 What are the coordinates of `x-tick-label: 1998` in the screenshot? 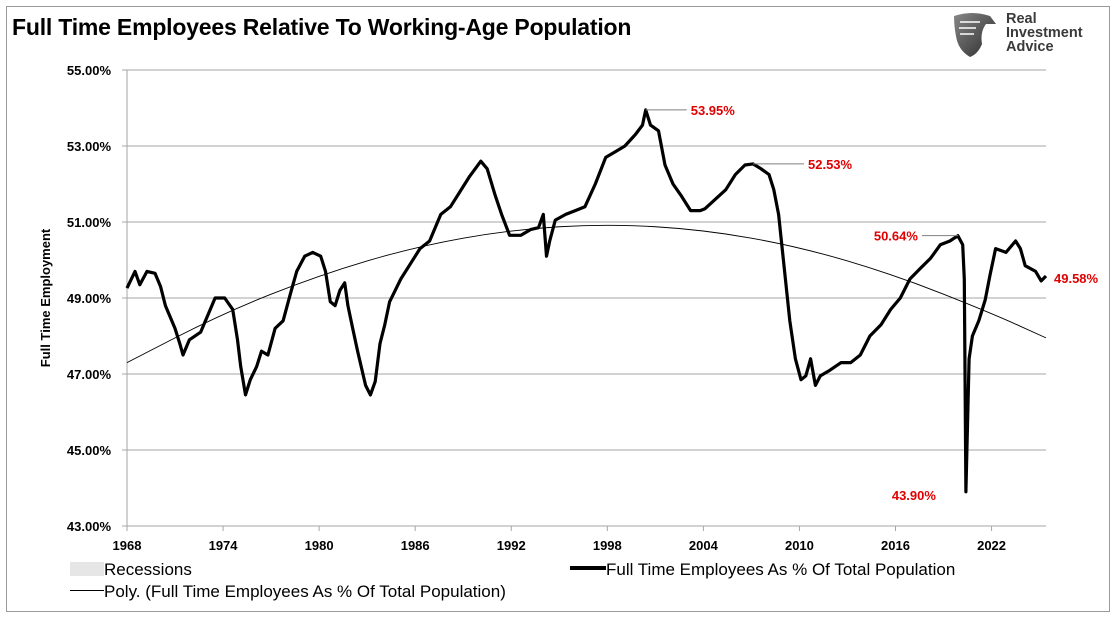 It's located at (607, 545).